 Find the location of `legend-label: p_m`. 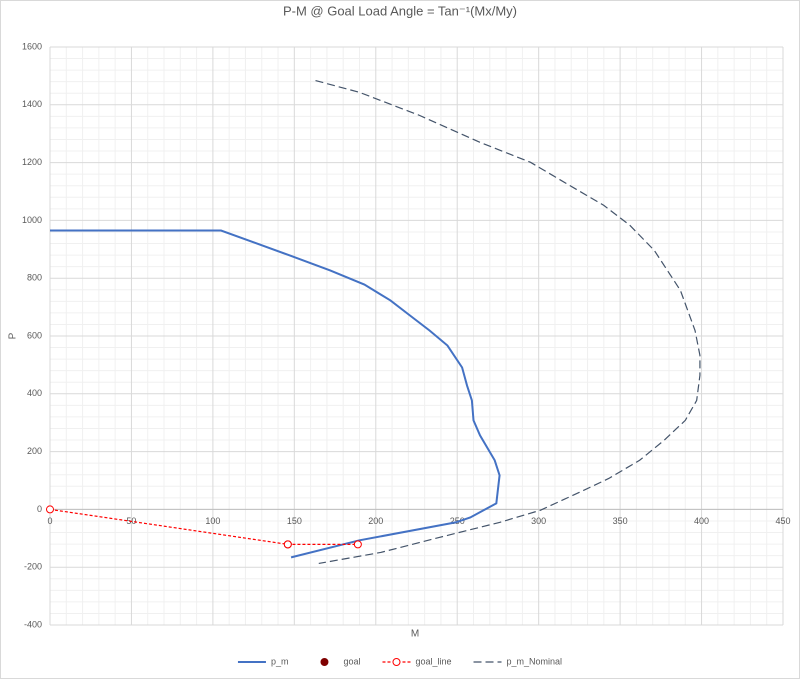

legend-label: p_m is located at coordinates (280, 661).